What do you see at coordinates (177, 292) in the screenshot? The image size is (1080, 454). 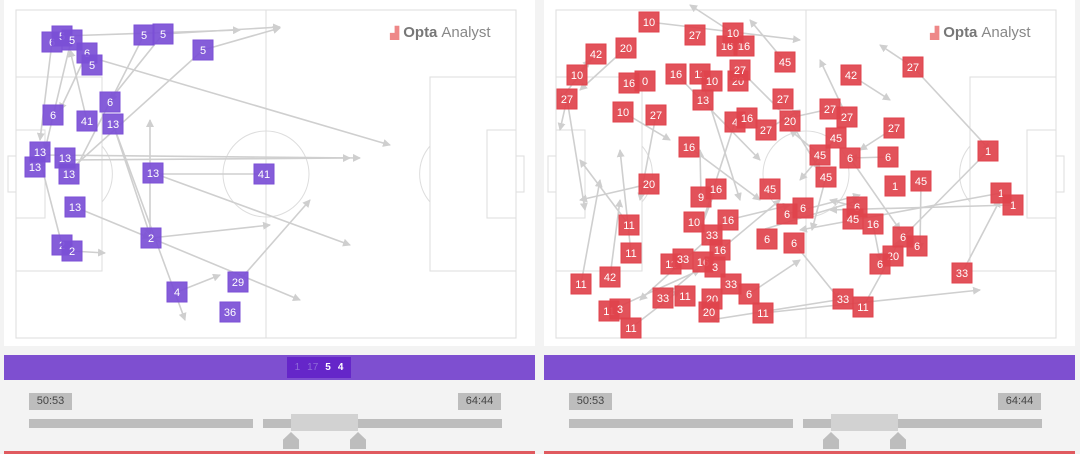 I see `player-marker: 4` at bounding box center [177, 292].